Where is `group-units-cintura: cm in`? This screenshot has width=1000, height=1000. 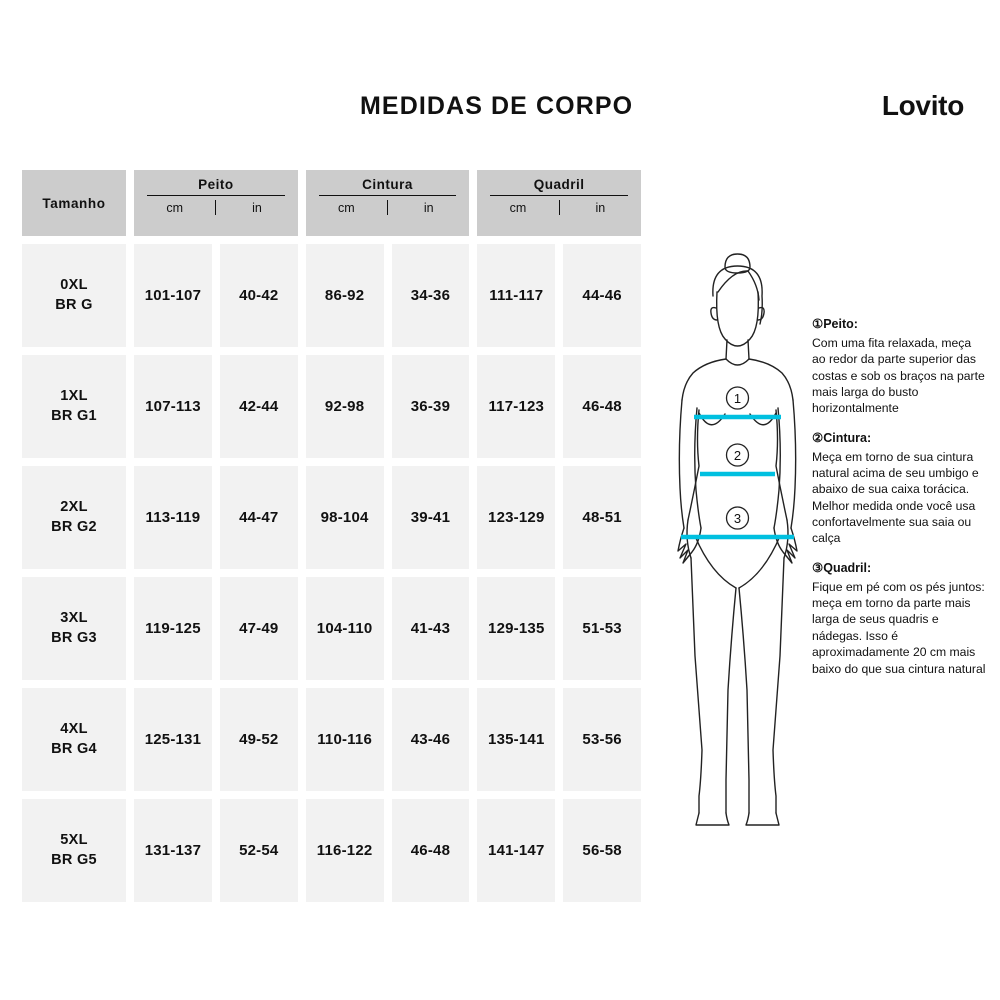
group-units-cintura: cm in is located at coordinates (388, 206).